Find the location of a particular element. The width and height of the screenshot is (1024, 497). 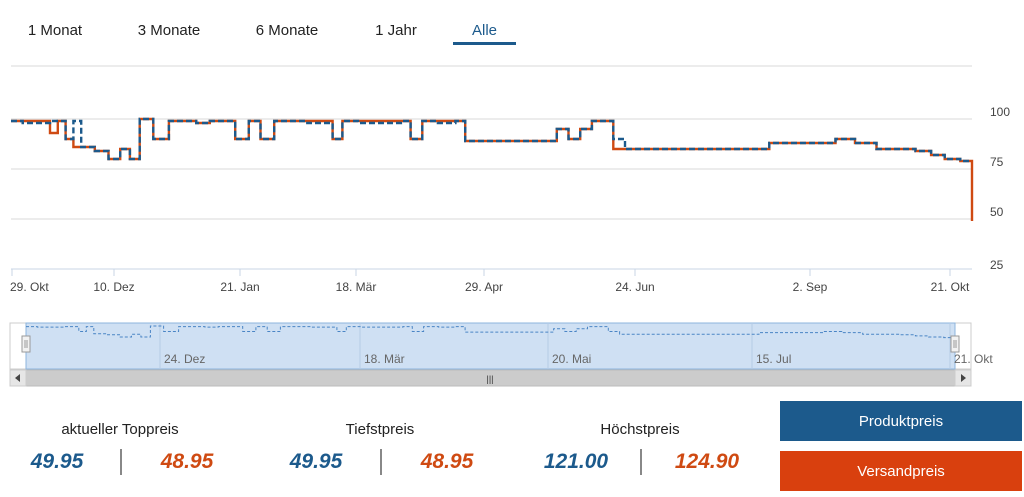

scrollbar-left-arrow is located at coordinates (18, 378).